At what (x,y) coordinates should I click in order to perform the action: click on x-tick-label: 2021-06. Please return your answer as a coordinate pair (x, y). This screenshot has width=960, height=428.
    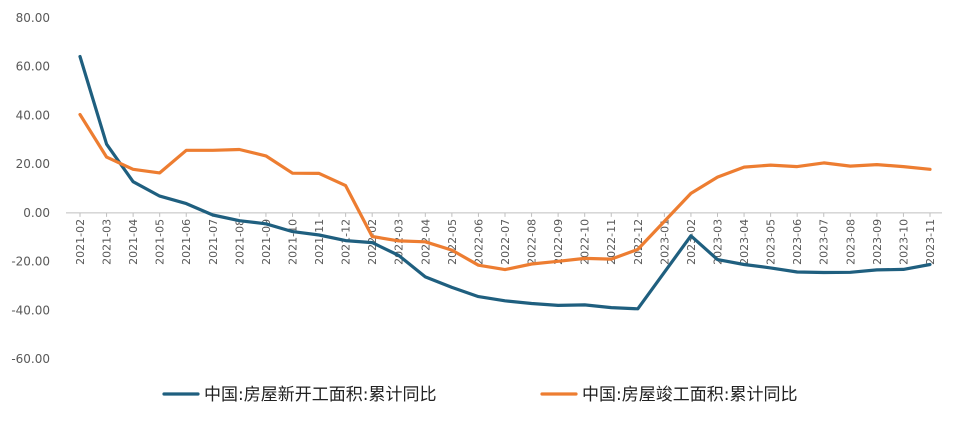
    Looking at the image, I should click on (186, 242).